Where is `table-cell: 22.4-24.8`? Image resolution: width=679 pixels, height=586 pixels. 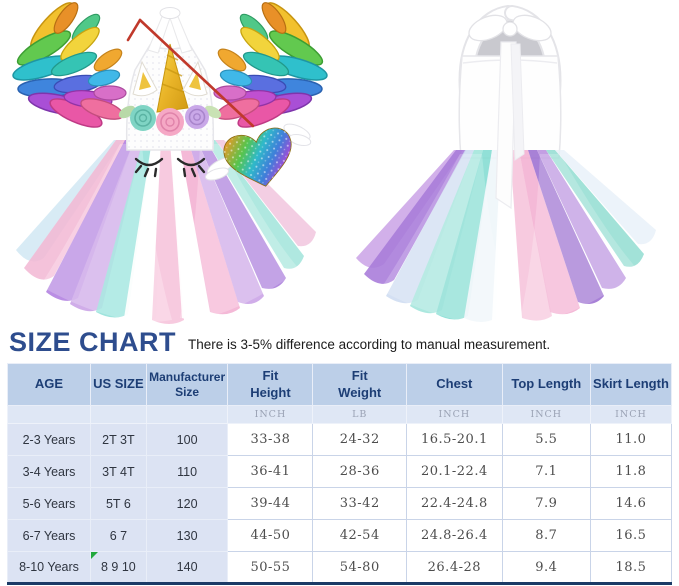
table-cell: 22.4-24.8 is located at coordinates (454, 503).